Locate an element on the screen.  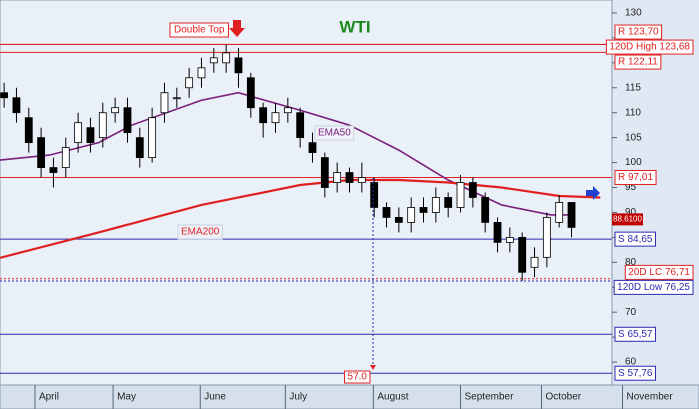
level-label: S 57,76 is located at coordinates (635, 373).